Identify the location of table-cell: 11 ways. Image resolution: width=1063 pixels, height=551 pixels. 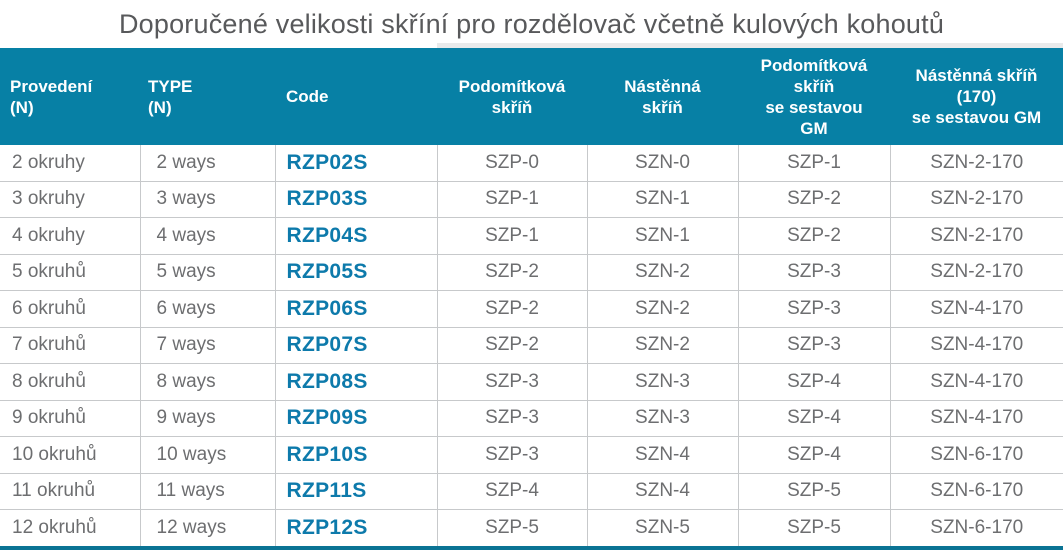
(208, 491).